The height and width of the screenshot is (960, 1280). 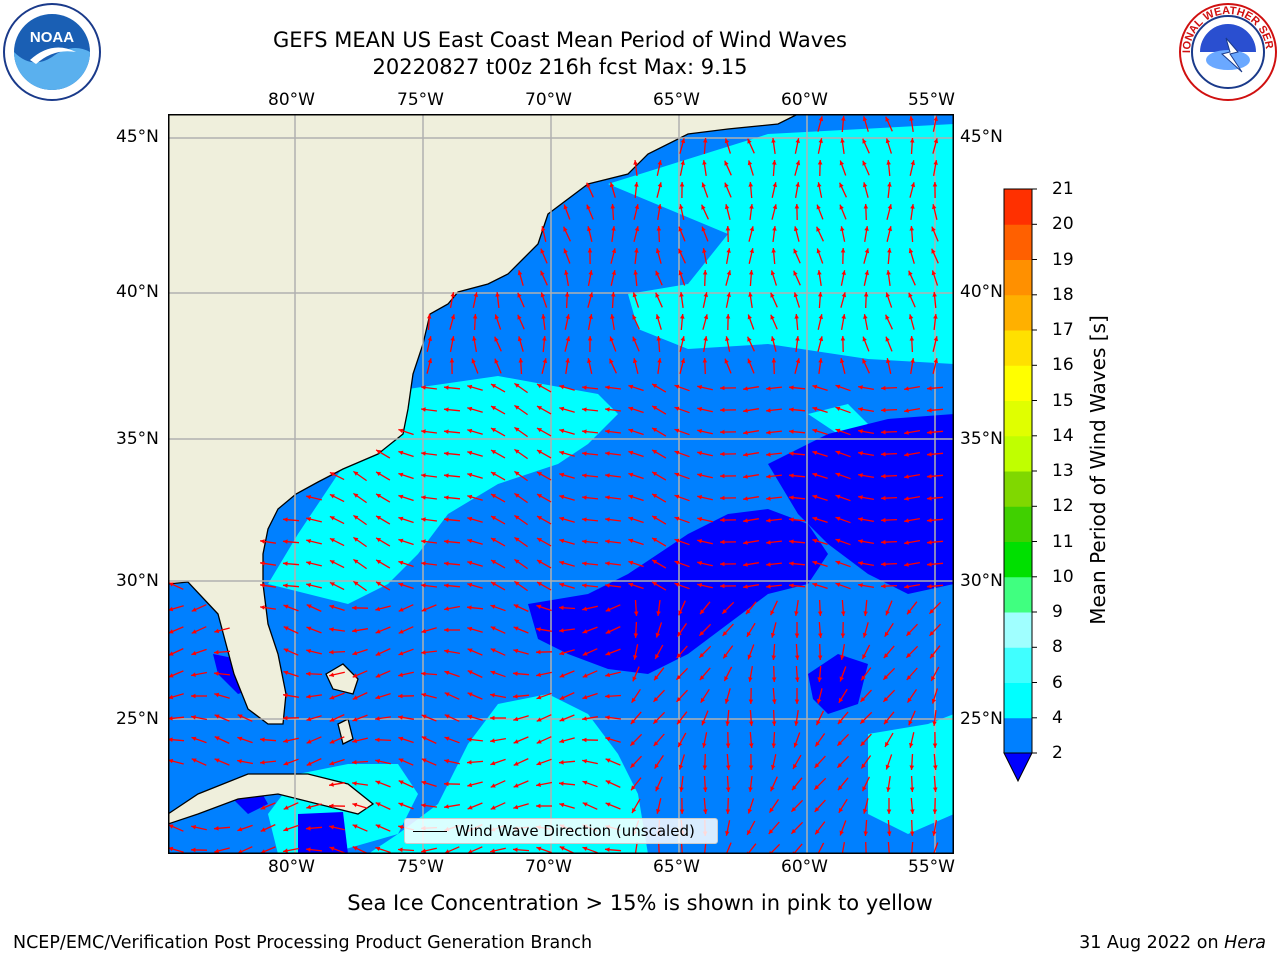 I want to click on colorbar-segment, so click(x=1018, y=312).